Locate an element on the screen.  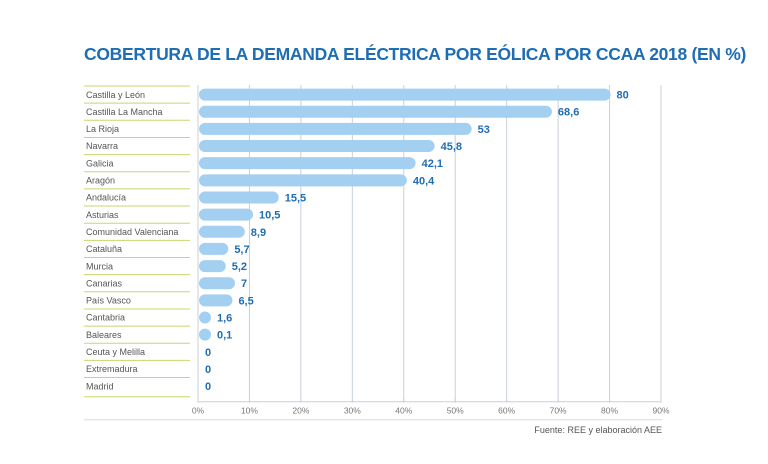
data-label: 15,5 is located at coordinates (295, 198).